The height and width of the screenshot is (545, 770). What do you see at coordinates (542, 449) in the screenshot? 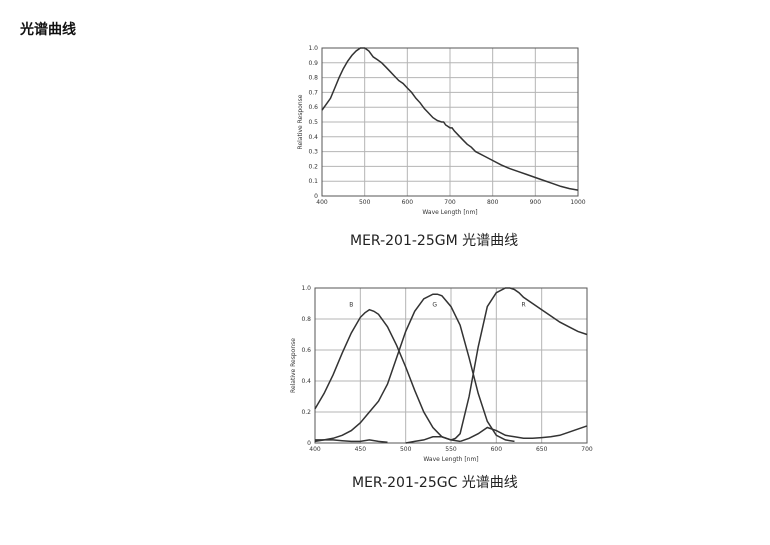
I see `x-tick-label: 650` at bounding box center [542, 449].